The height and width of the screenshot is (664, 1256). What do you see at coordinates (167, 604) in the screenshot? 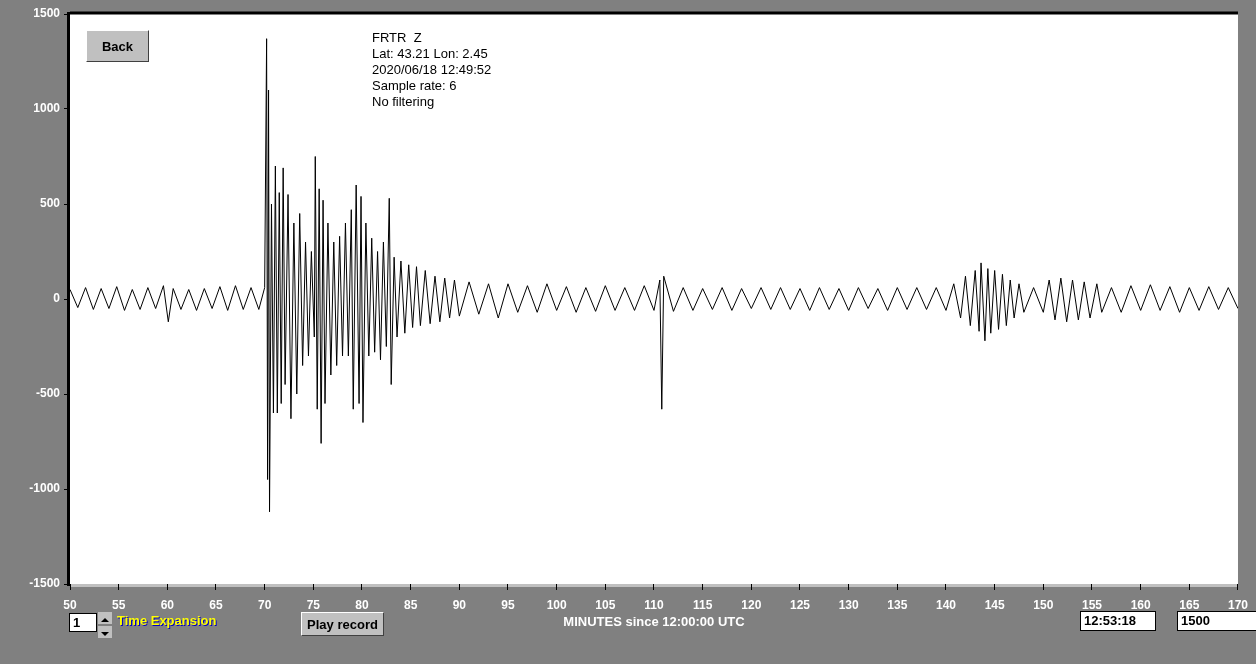
I see `x-tick-label: 60` at bounding box center [167, 604].